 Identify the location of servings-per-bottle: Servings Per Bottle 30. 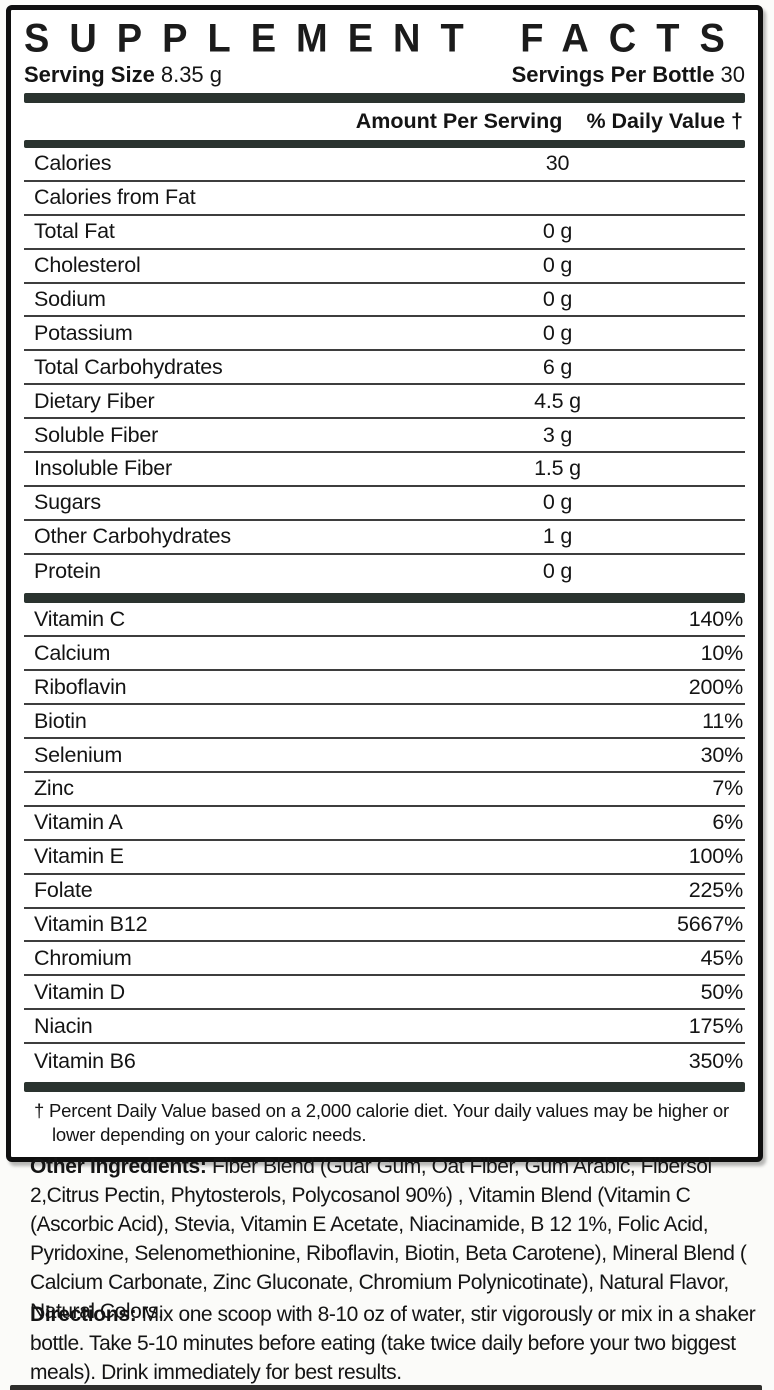
(628, 75).